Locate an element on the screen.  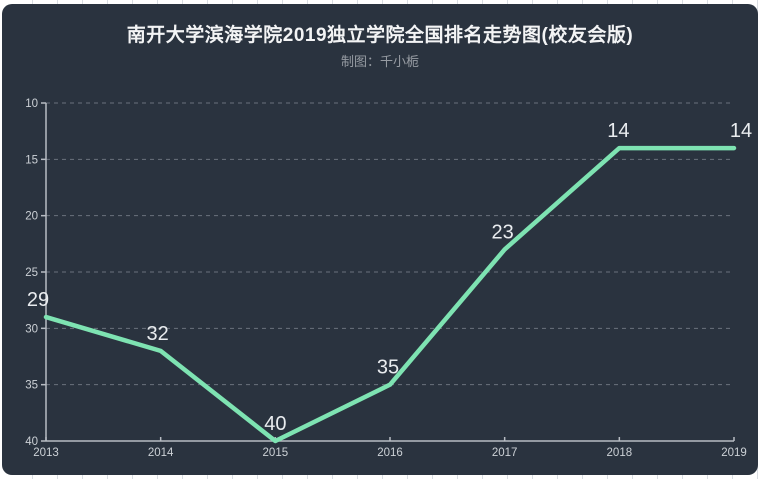
y-tick-label: 25 is located at coordinates (31, 273).